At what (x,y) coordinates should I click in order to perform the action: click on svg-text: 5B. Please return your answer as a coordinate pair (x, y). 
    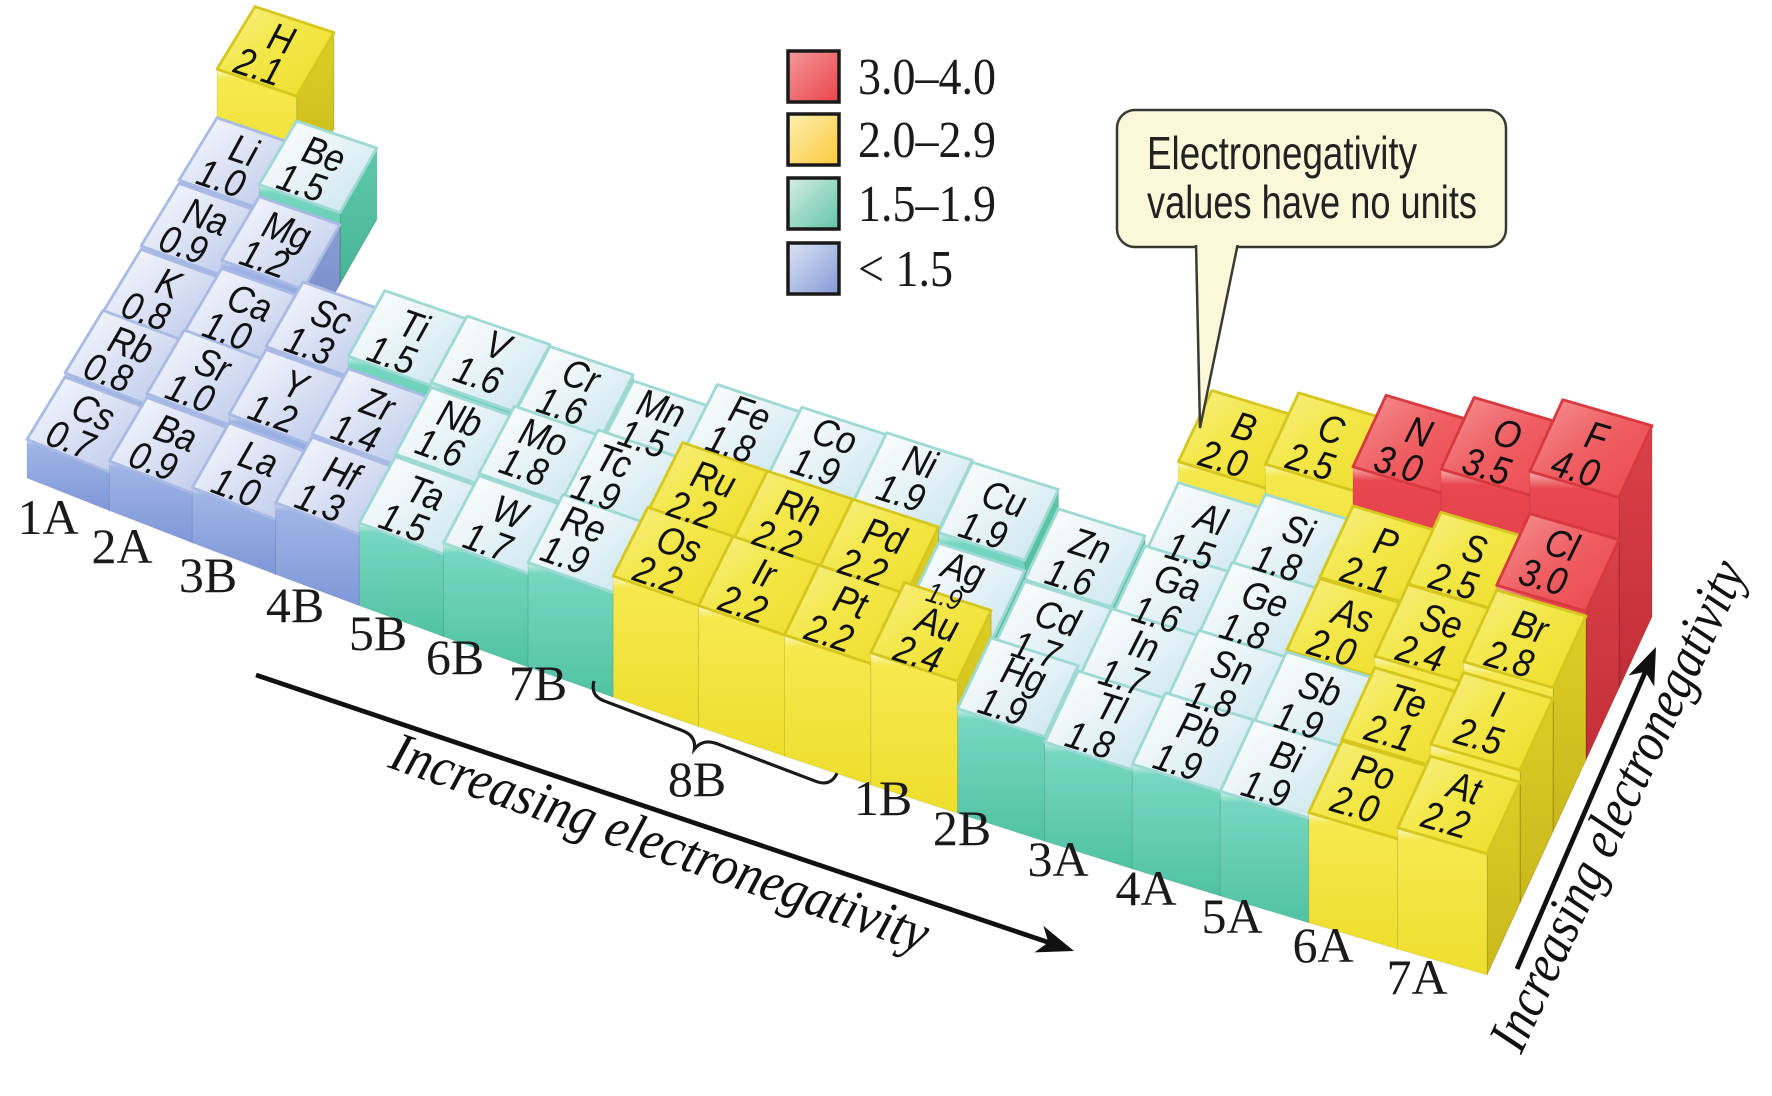
    Looking at the image, I should click on (378, 633).